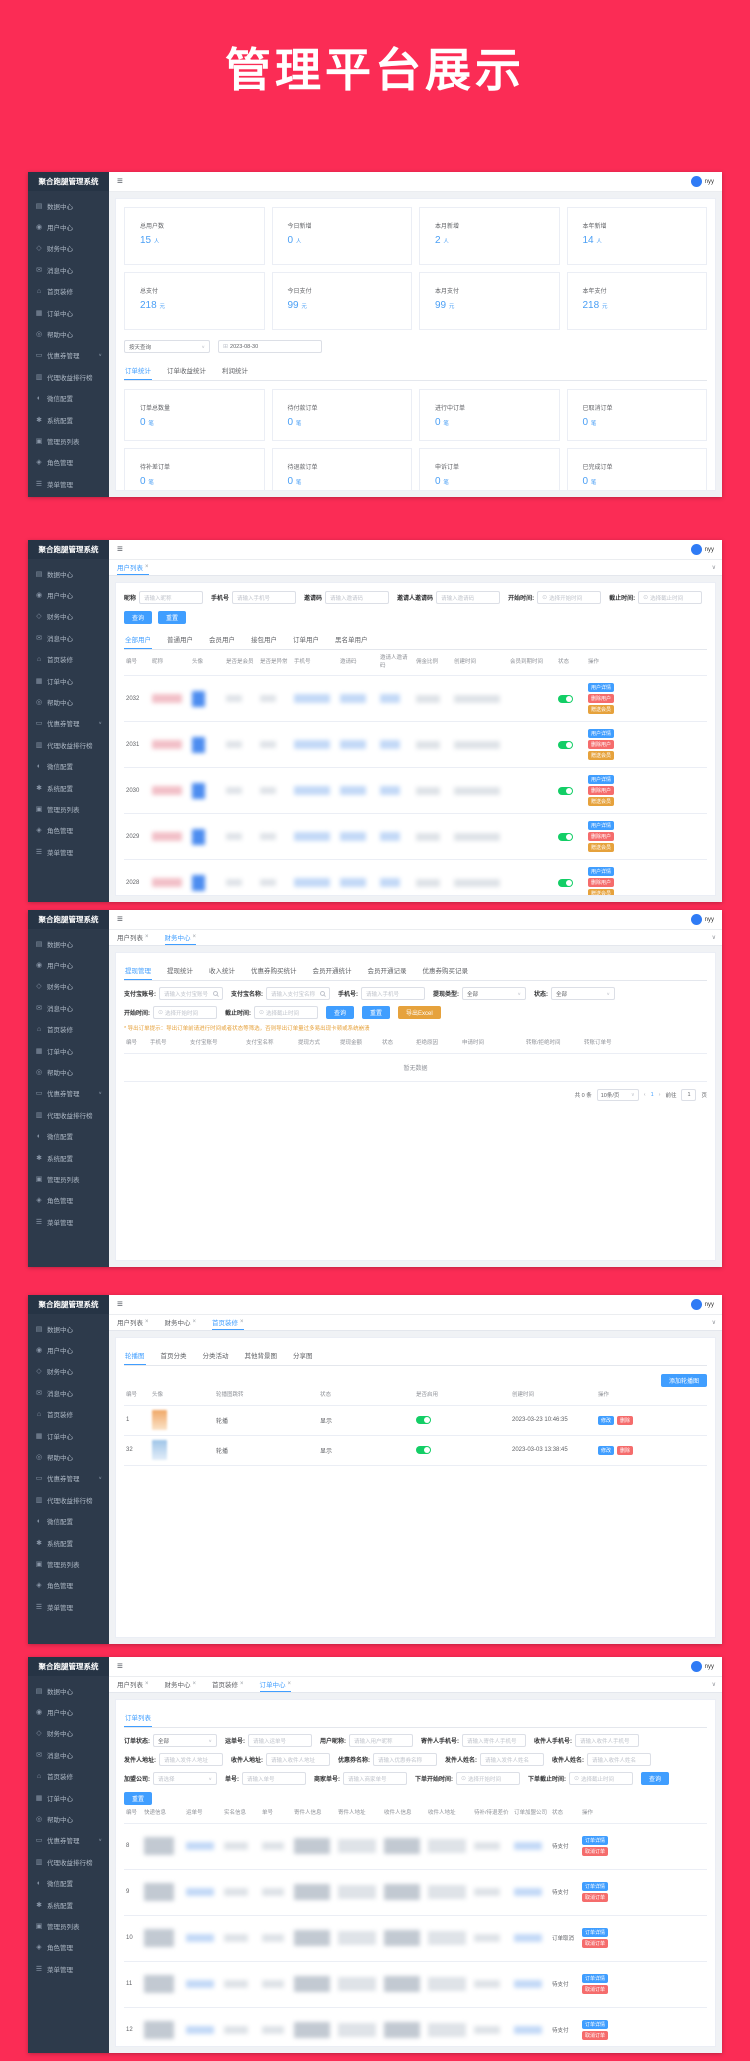  What do you see at coordinates (275, 1684) in the screenshot?
I see `page-tab: 订单中心 ×` at bounding box center [275, 1684].